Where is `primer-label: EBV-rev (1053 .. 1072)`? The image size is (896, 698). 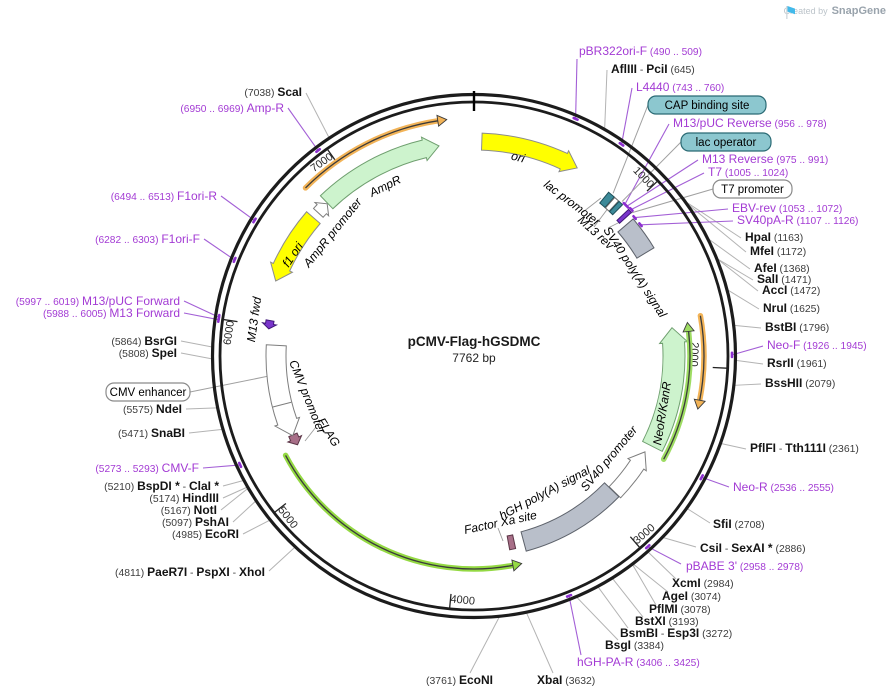 primer-label: EBV-rev (1053 .. 1072) is located at coordinates (787, 208).